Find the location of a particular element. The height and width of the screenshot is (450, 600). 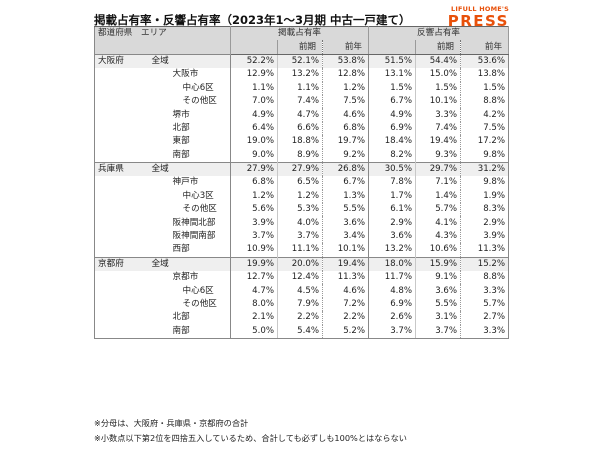

value-cell: 12.7% is located at coordinates (254, 278).